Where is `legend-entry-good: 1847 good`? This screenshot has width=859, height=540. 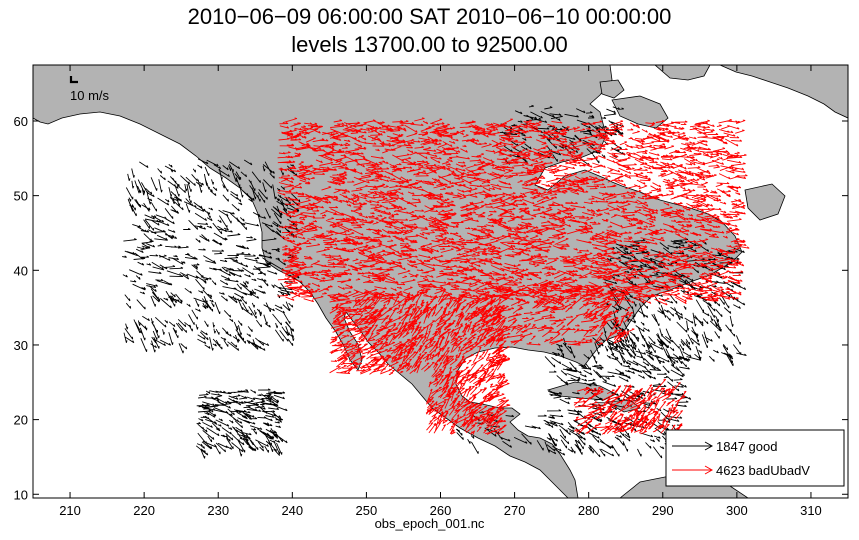
legend-entry-good: 1847 good is located at coordinates (724, 446).